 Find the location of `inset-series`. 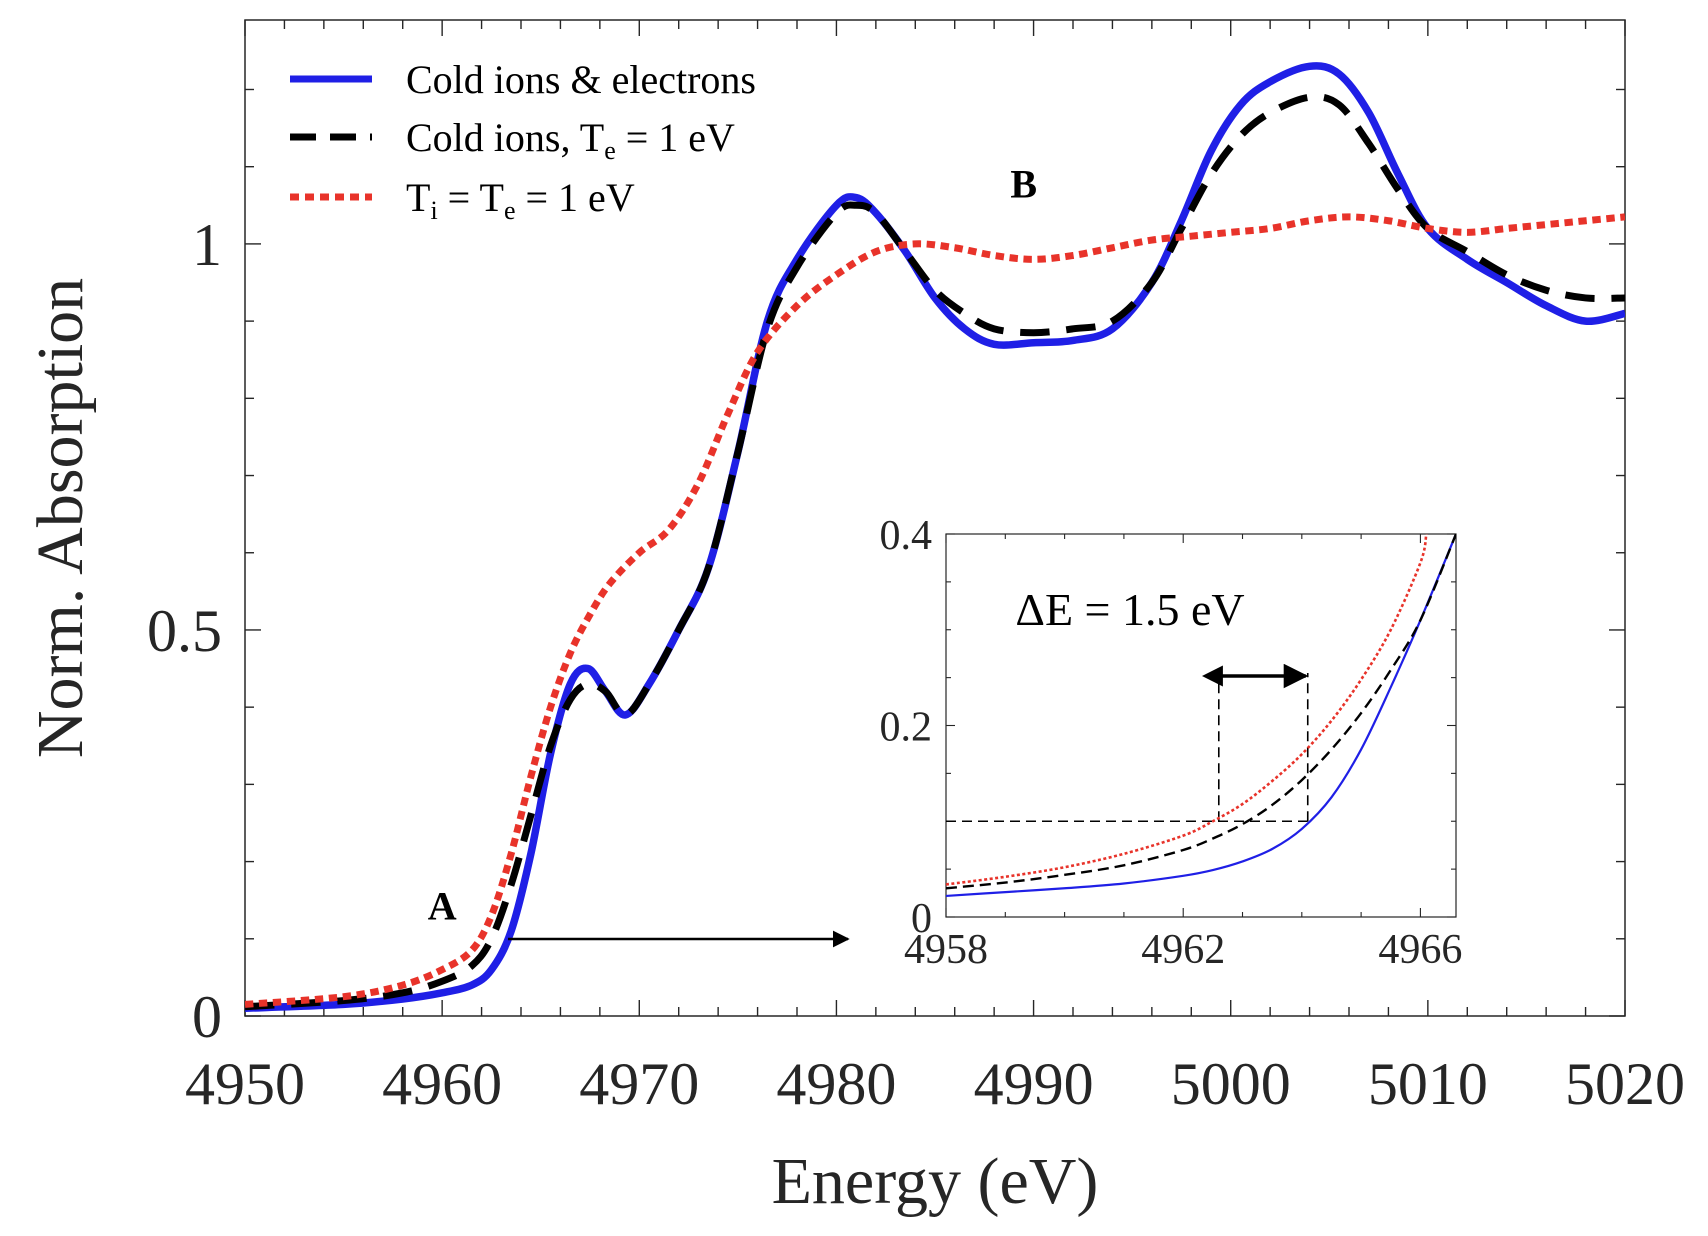

inset-series is located at coordinates (1201, 716).